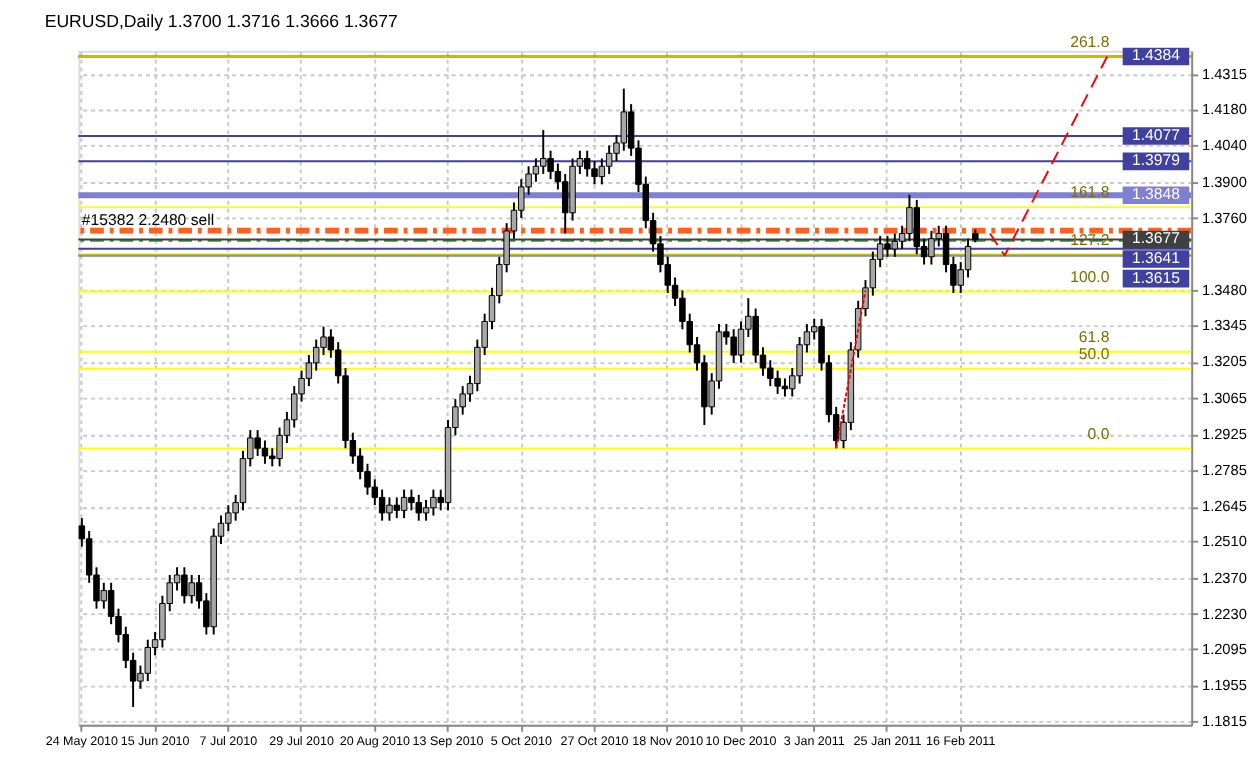 The width and height of the screenshot is (1250, 764). Describe the element at coordinates (221, 21) in the screenshot. I see `chart-title: EURUSD,Daily 1.3700 1.3716 1.3666 1.3677` at that location.